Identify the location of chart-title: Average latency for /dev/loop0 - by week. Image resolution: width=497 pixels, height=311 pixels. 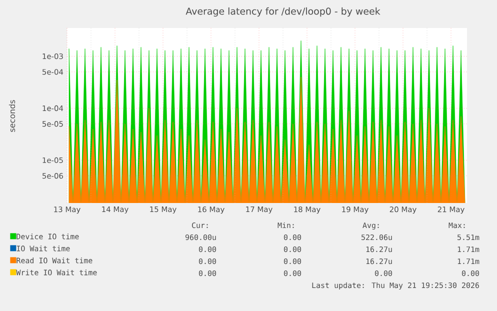
(283, 12).